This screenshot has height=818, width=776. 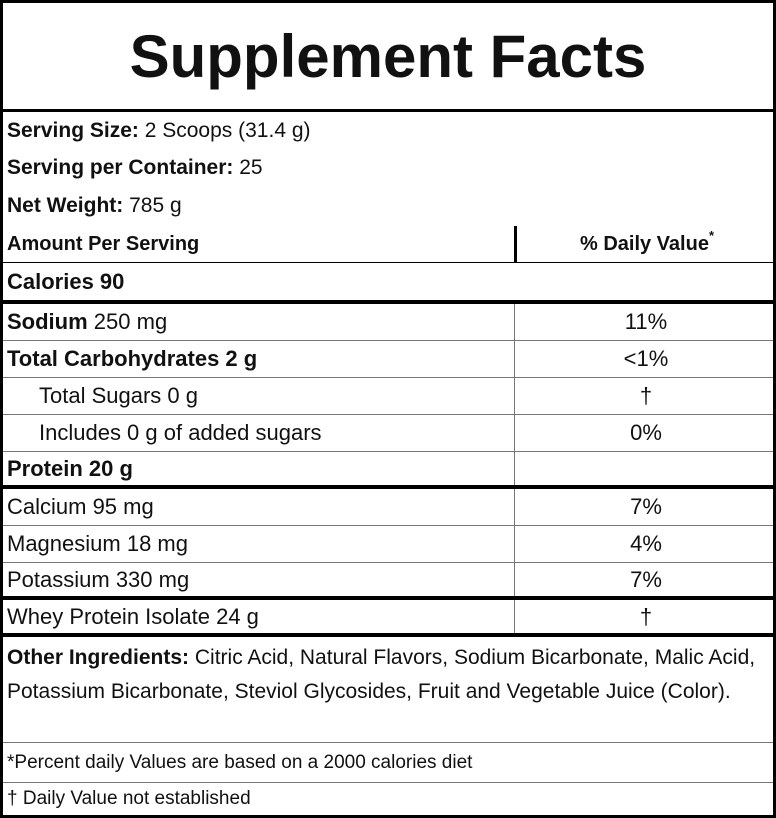 I want to click on nutrient-row: Calcium 95 mg 7%, so click(x=388, y=507).